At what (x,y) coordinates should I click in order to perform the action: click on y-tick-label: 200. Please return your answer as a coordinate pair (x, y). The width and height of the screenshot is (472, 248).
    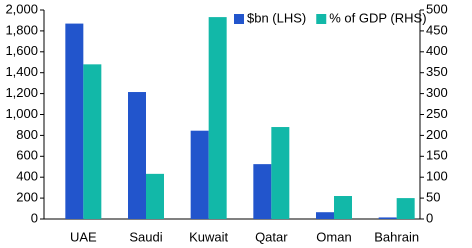
    Looking at the image, I should click on (27, 197).